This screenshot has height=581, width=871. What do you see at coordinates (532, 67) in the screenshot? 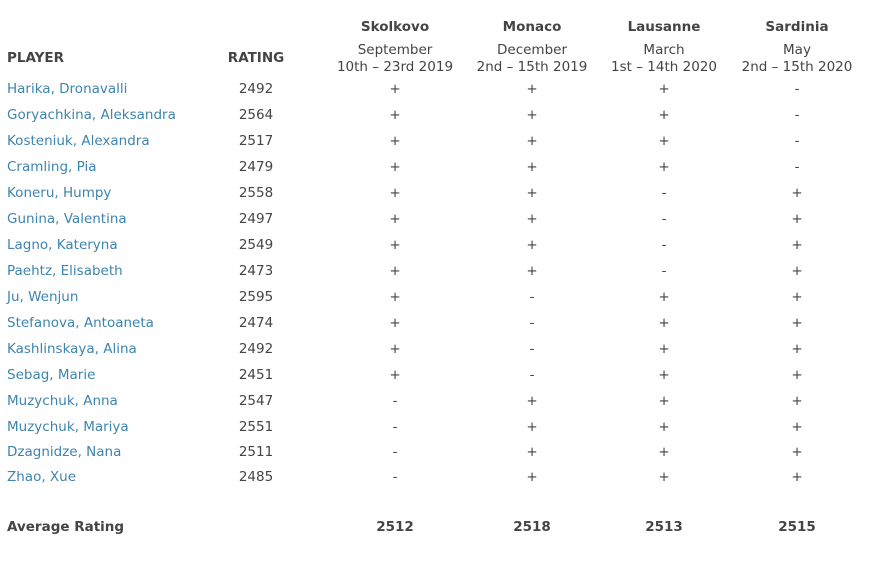
I see `venue-dates: 2nd – 15th 2019` at bounding box center [532, 67].